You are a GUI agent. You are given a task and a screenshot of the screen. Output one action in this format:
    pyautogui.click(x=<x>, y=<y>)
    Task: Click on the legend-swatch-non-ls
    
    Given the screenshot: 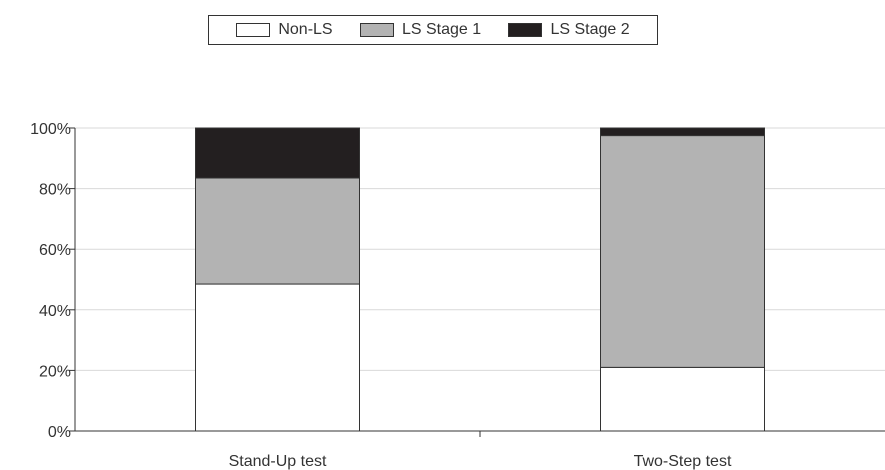 What is the action you would take?
    pyautogui.click(x=253, y=30)
    